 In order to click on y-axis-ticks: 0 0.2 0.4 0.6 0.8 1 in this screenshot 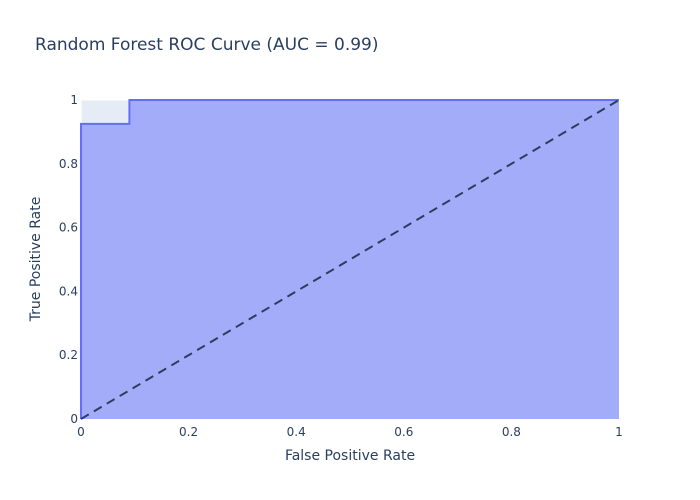, I will do `click(68, 259)`.